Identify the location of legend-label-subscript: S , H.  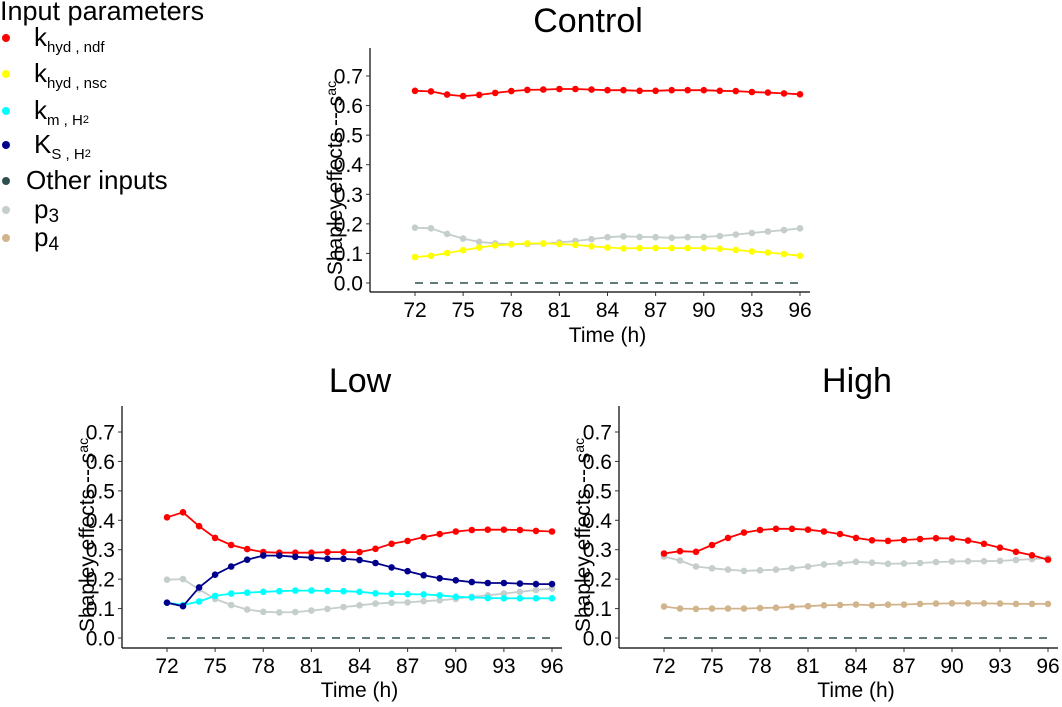
(68, 154).